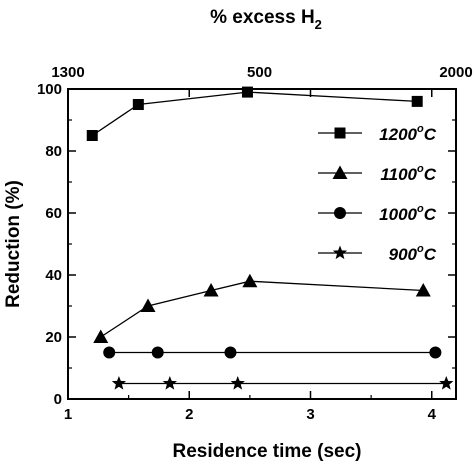 Image resolution: width=474 pixels, height=471 pixels. Describe the element at coordinates (432, 414) in the screenshot. I see `x-tick-label: 4` at that location.